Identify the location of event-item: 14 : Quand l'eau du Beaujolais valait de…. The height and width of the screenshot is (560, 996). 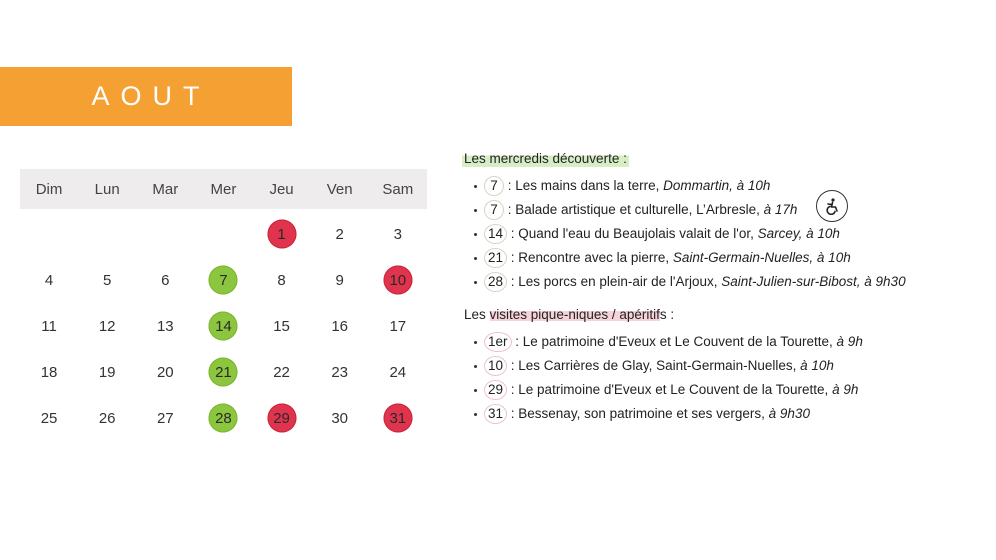
(728, 234).